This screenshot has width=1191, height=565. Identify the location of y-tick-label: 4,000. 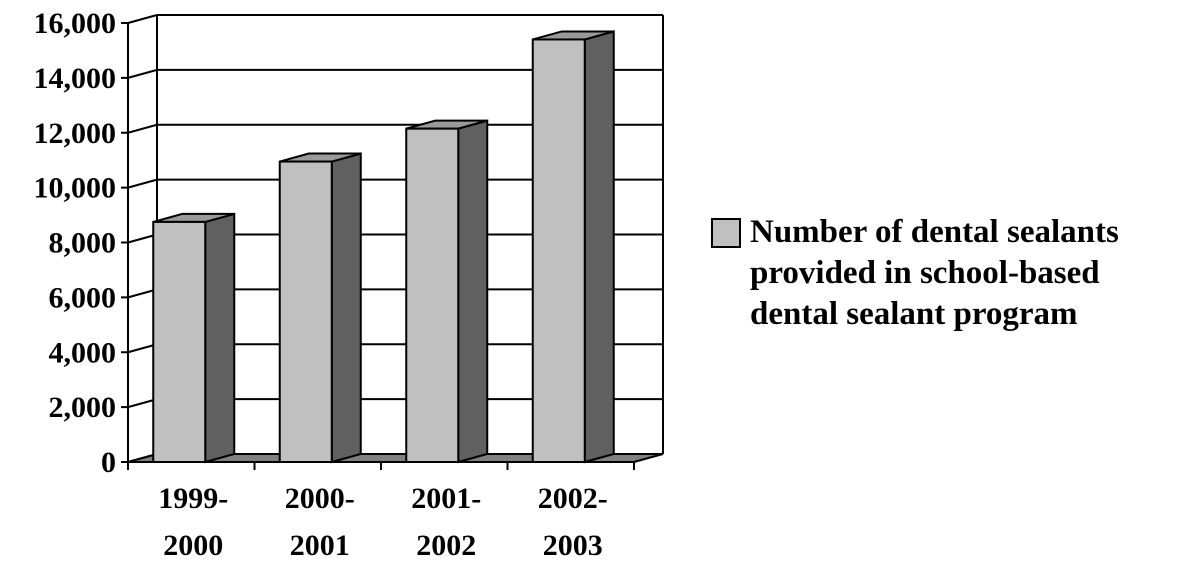
(83, 352).